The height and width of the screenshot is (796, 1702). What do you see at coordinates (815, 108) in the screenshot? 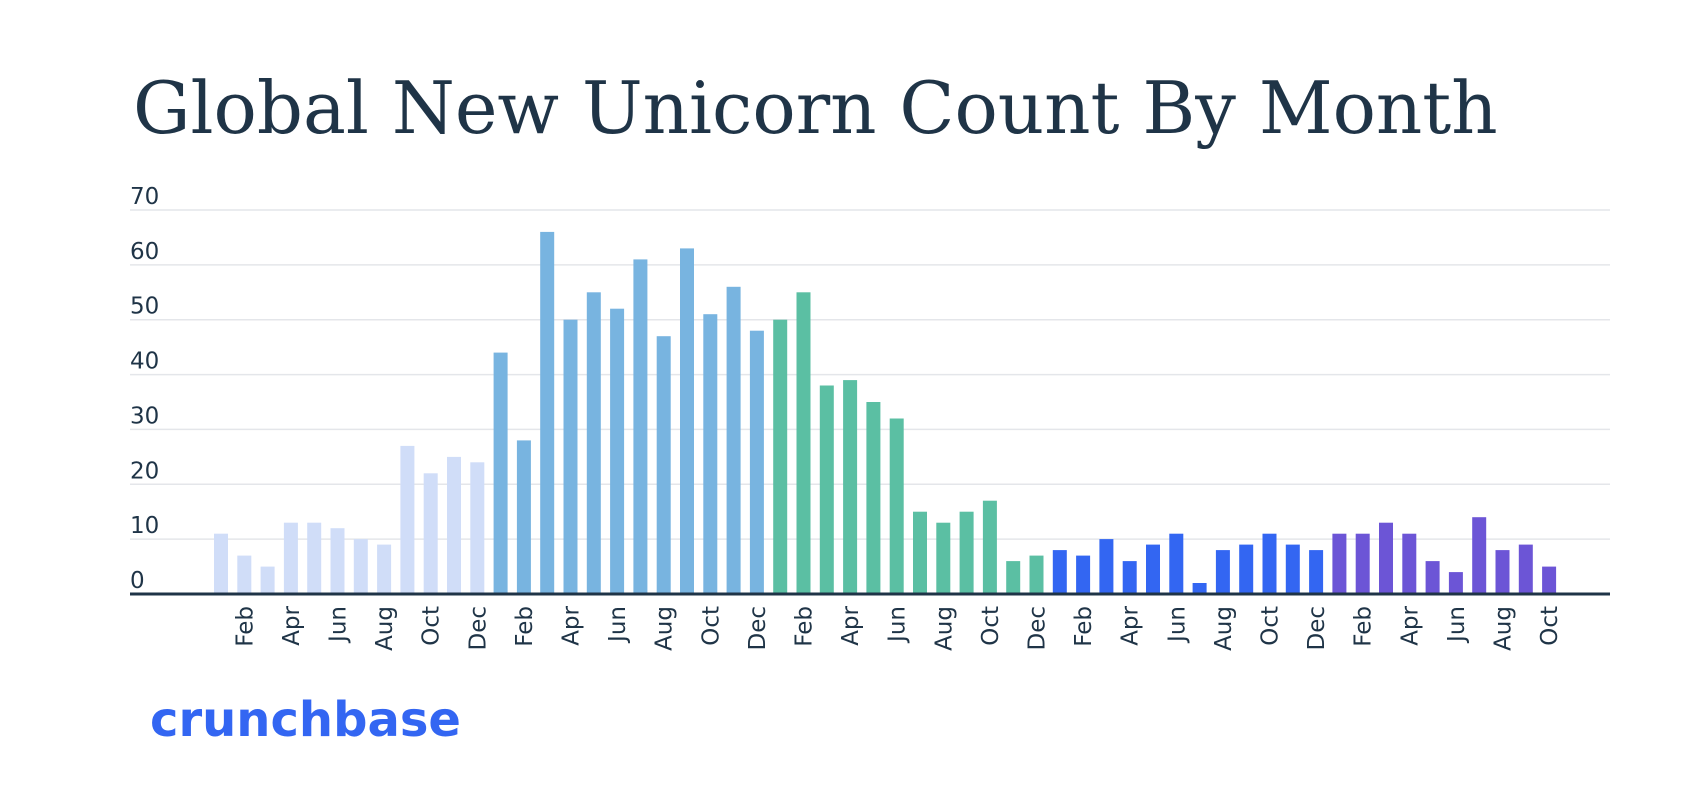
I see `chart-title: Global New Unicorn Count By Month` at bounding box center [815, 108].